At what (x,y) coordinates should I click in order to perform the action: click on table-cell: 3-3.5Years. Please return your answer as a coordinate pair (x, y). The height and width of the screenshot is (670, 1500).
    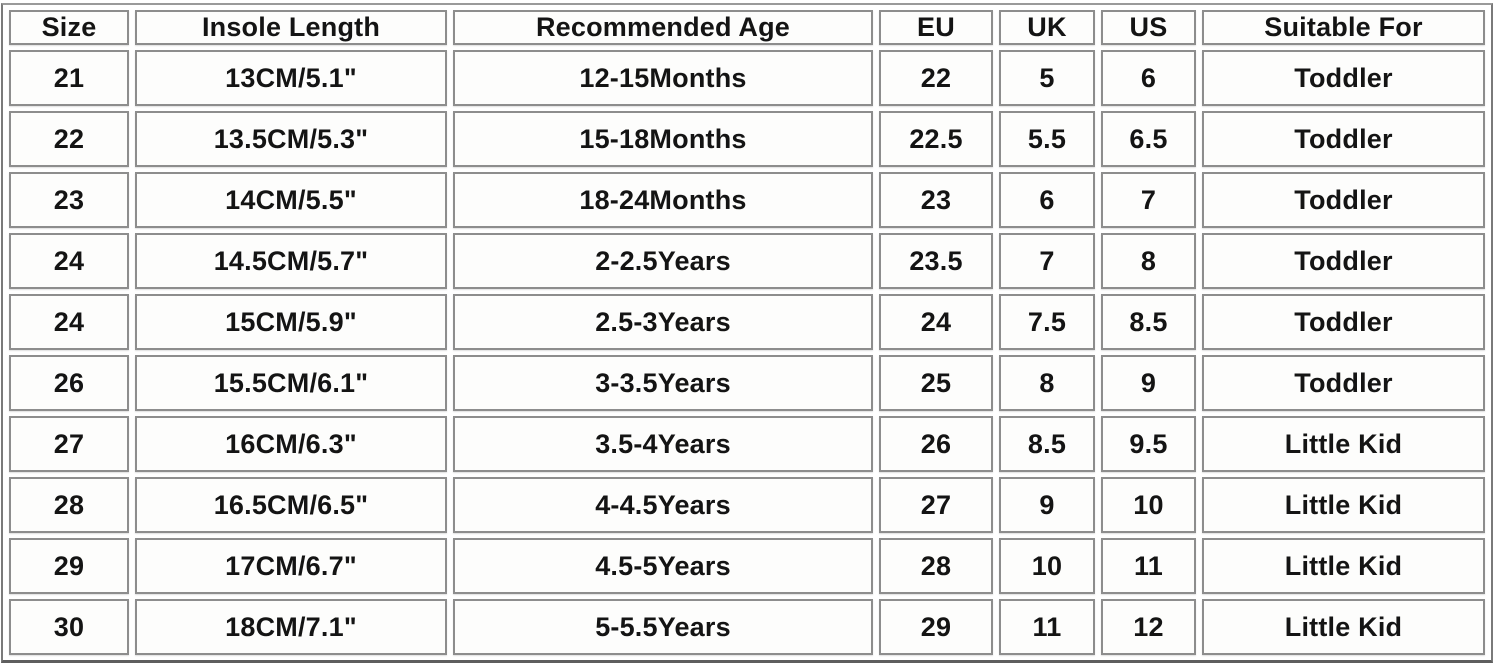
    Looking at the image, I should click on (663, 383).